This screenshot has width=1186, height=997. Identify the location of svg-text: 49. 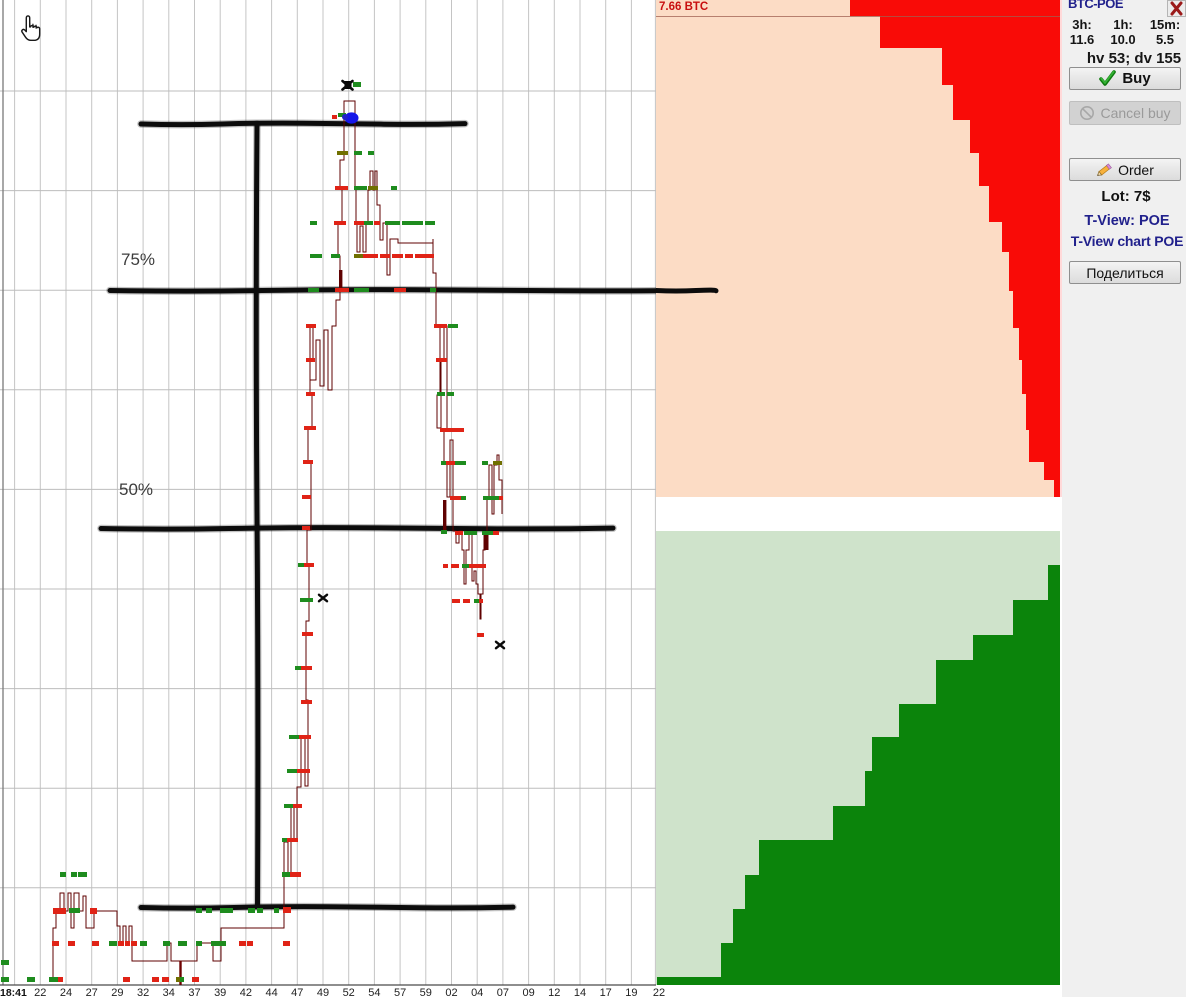
(323, 992).